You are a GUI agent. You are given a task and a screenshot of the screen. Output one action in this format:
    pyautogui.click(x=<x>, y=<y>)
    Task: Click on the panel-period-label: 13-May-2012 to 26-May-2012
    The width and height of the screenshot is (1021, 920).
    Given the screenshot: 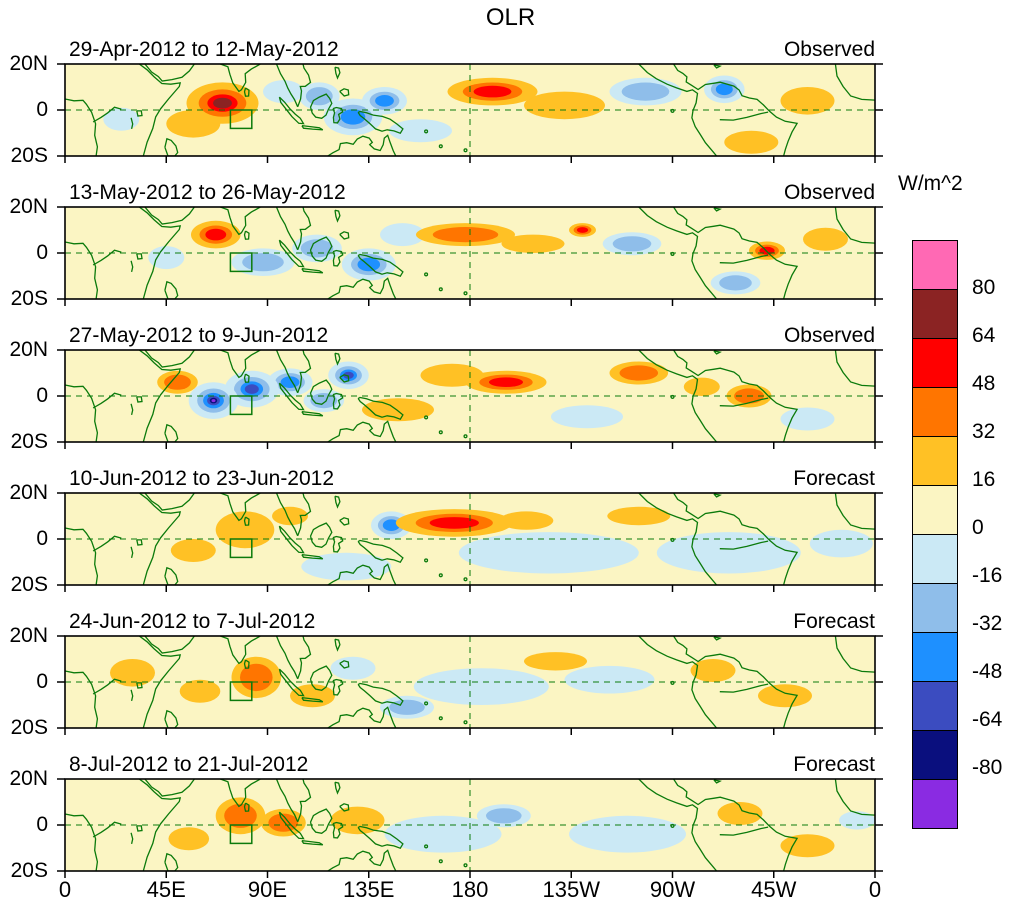 What is the action you would take?
    pyautogui.click(x=207, y=192)
    